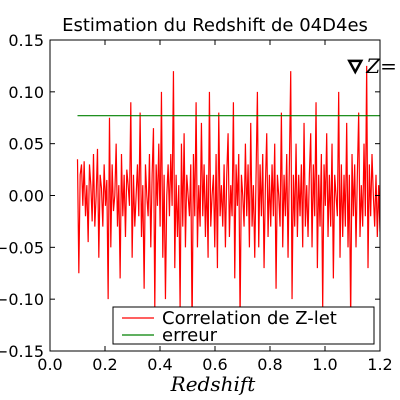 The width and height of the screenshot is (400, 400). Describe the element at coordinates (269, 364) in the screenshot. I see `x-tick-label: 0.8` at that location.